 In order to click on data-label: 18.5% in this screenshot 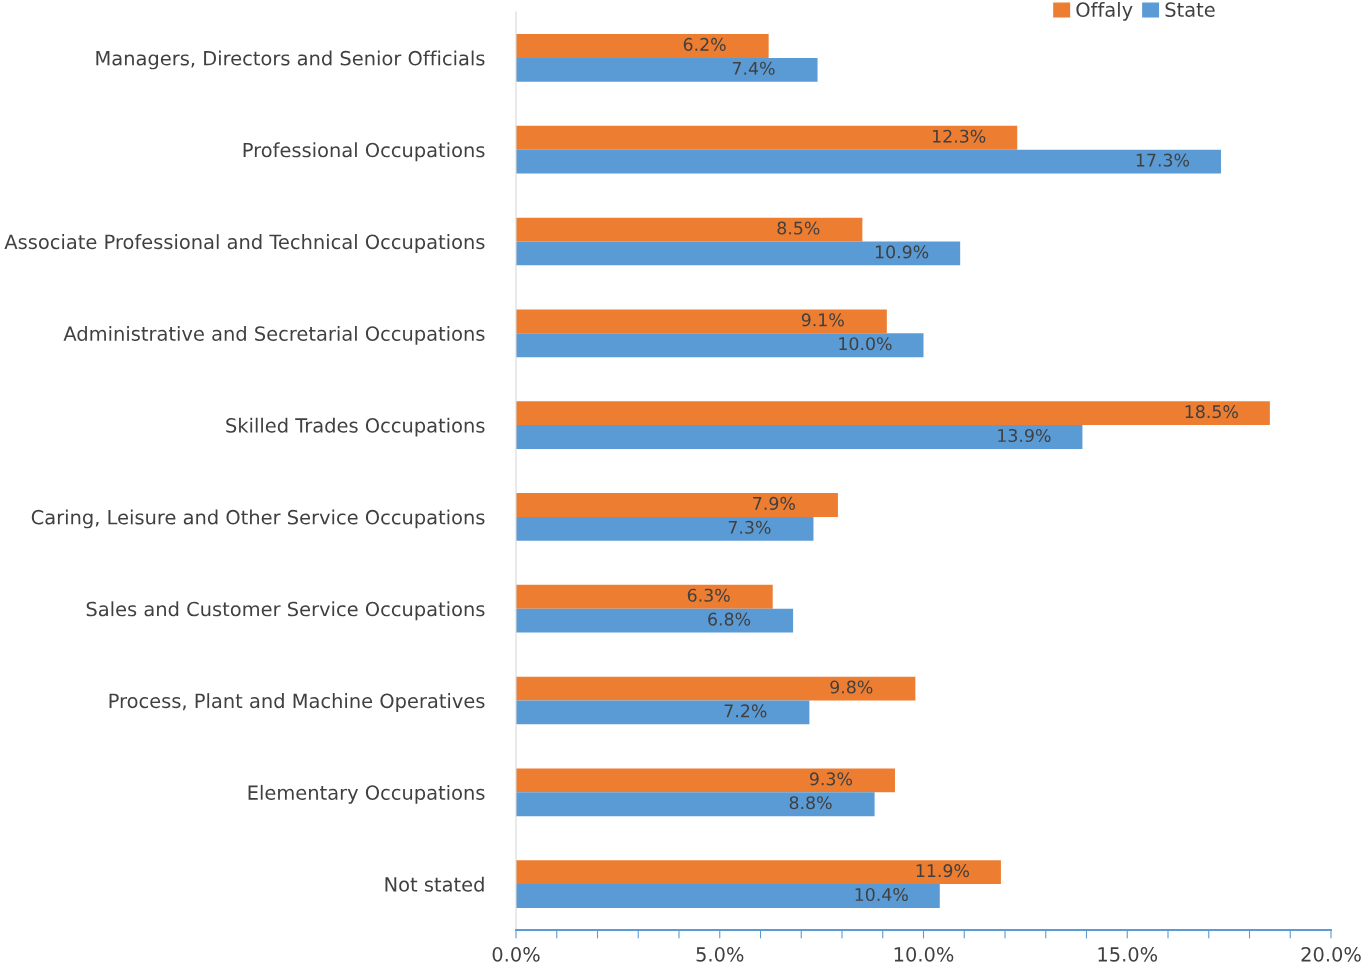, I will do `click(1211, 412)`.